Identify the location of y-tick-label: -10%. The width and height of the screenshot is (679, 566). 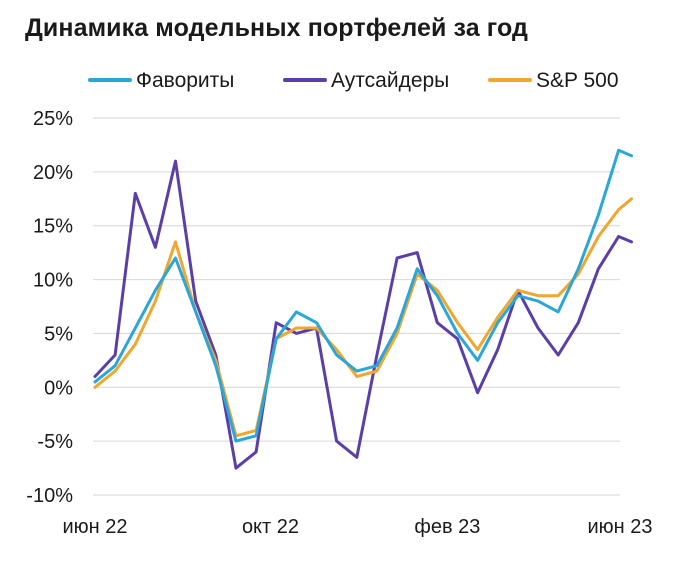
(49, 496).